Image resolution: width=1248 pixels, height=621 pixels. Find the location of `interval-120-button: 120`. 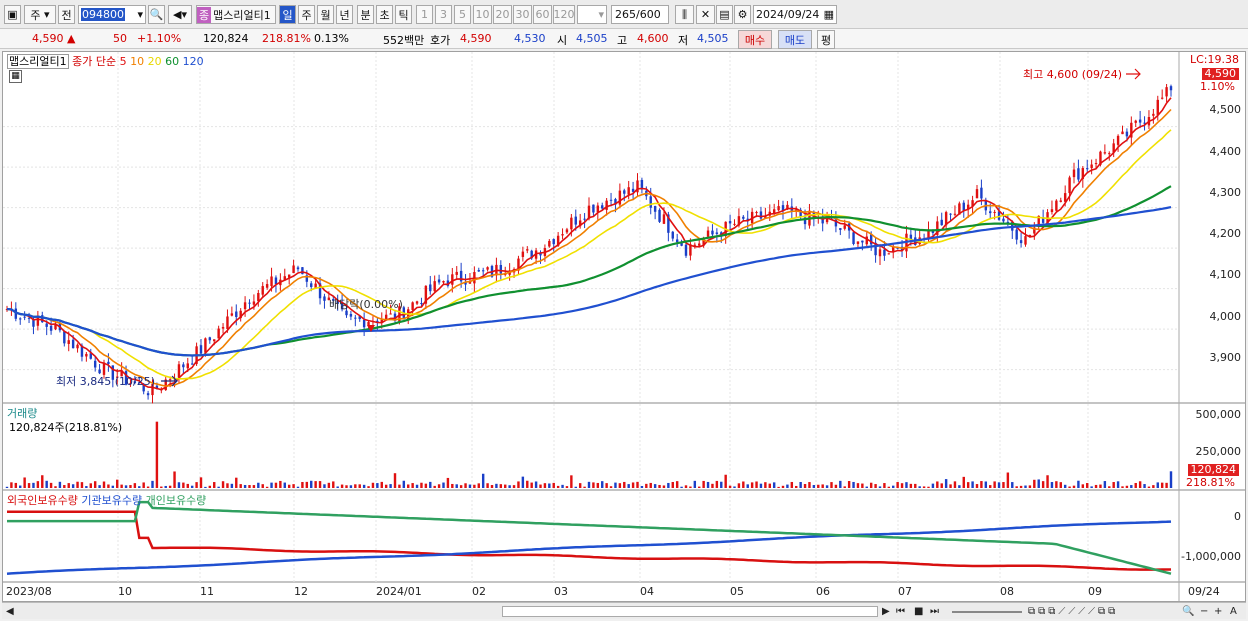

interval-120-button: 120 is located at coordinates (564, 14).